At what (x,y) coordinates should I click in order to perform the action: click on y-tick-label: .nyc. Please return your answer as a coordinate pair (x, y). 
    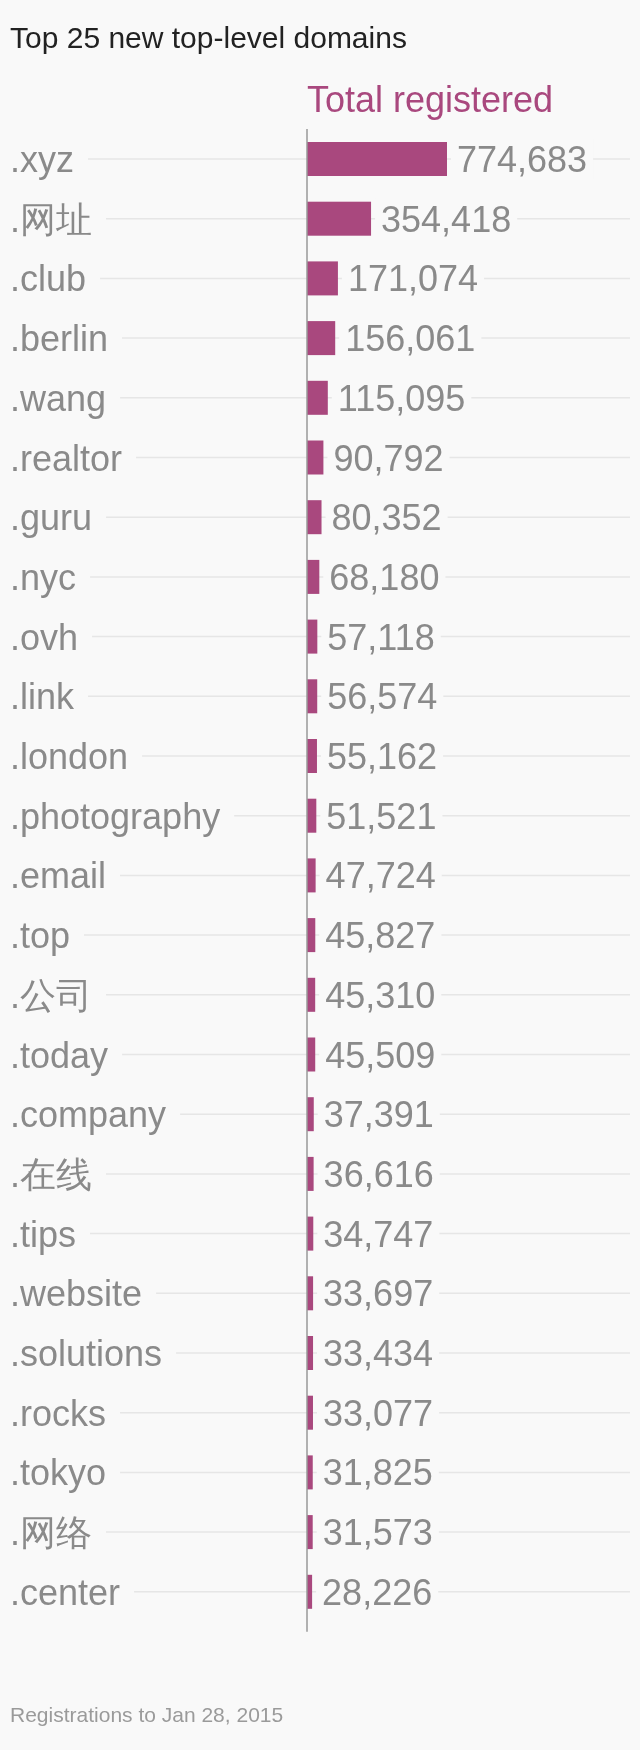
    Looking at the image, I should click on (43, 577).